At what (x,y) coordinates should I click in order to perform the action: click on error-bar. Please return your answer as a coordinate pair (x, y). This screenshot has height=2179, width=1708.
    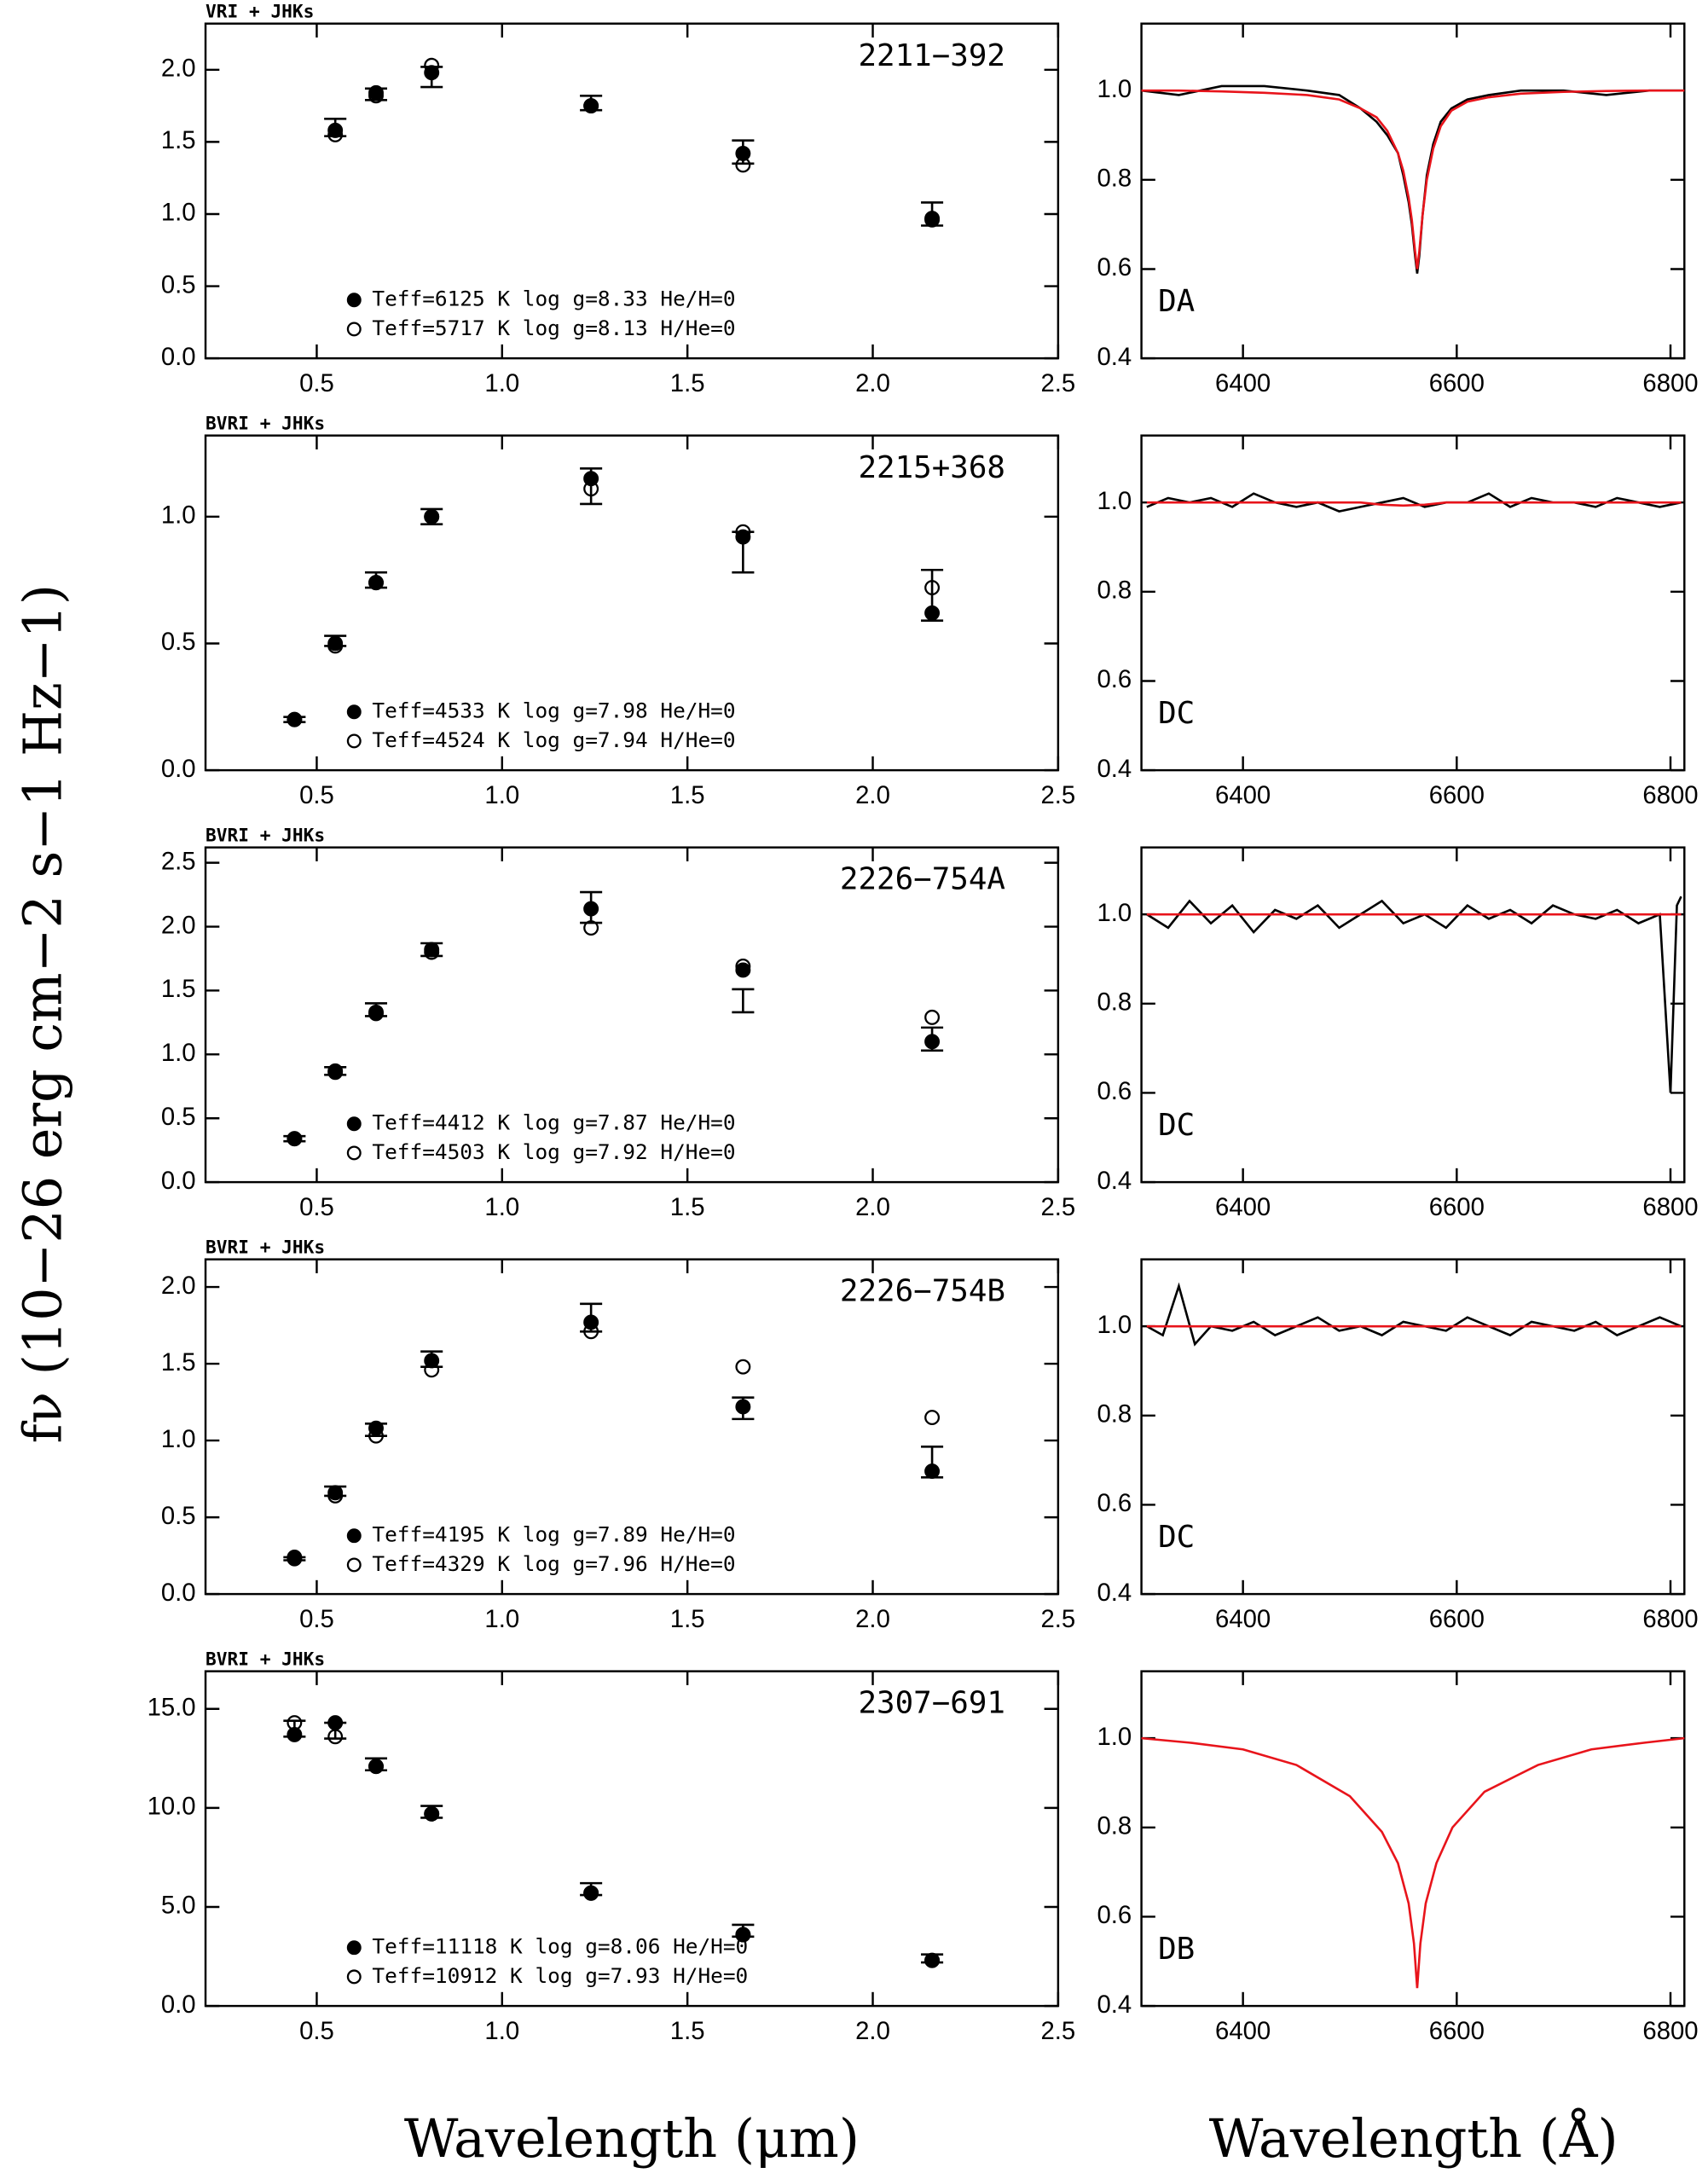
    Looking at the image, I should click on (743, 1001).